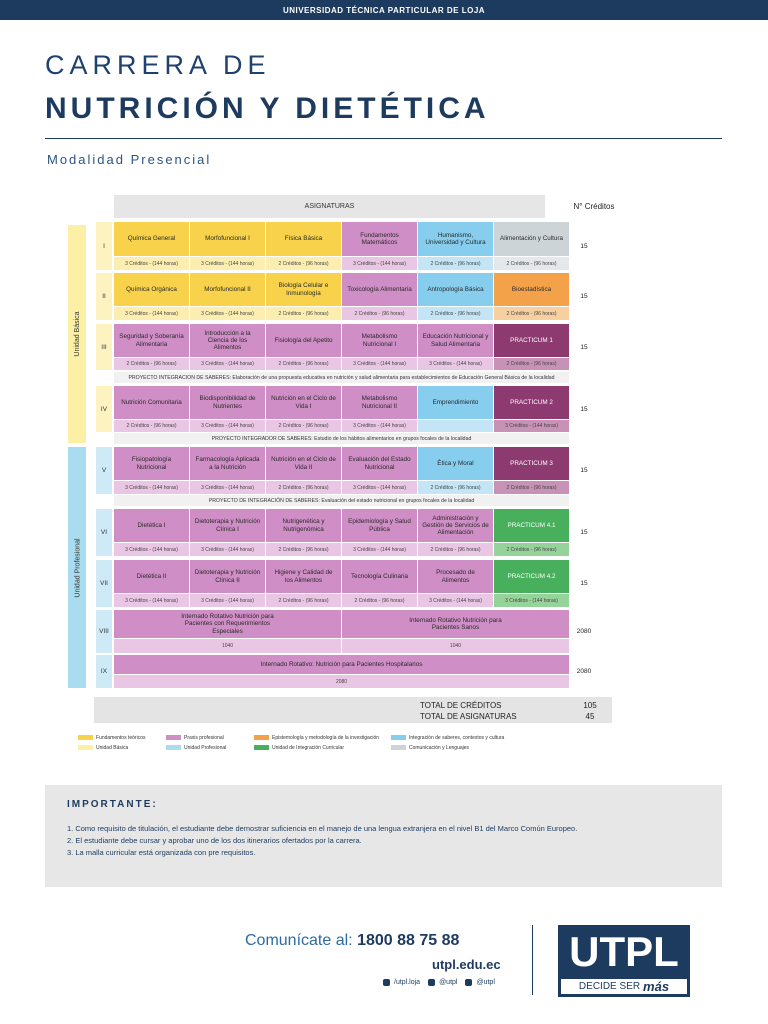 This screenshot has width=768, height=1024. Describe the element at coordinates (205, 747) in the screenshot. I see `legend-label: Unidad Profesional` at that location.